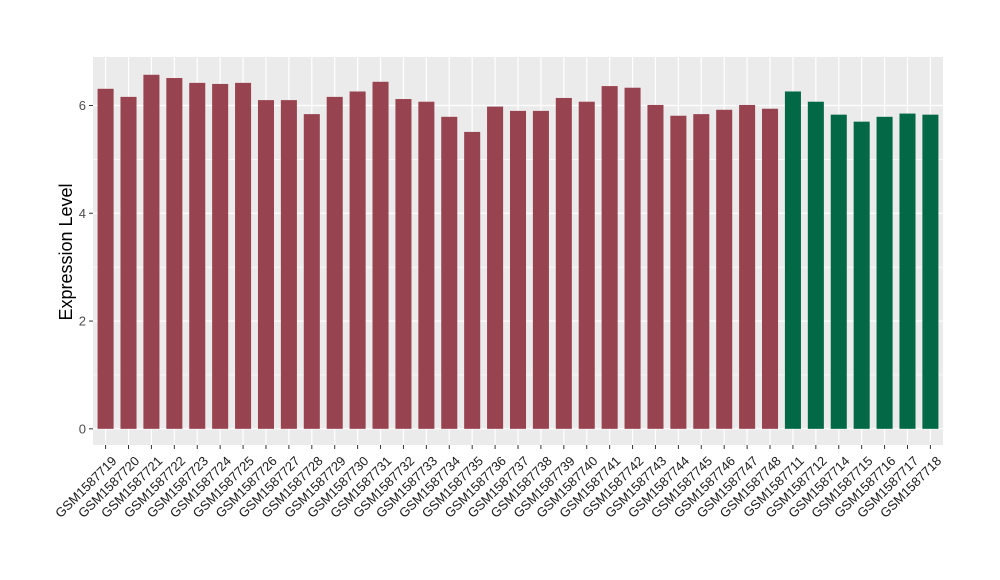 Image resolution: width=1000 pixels, height=580 pixels. What do you see at coordinates (563, 263) in the screenshot?
I see `bar-GSM1587739` at bounding box center [563, 263].